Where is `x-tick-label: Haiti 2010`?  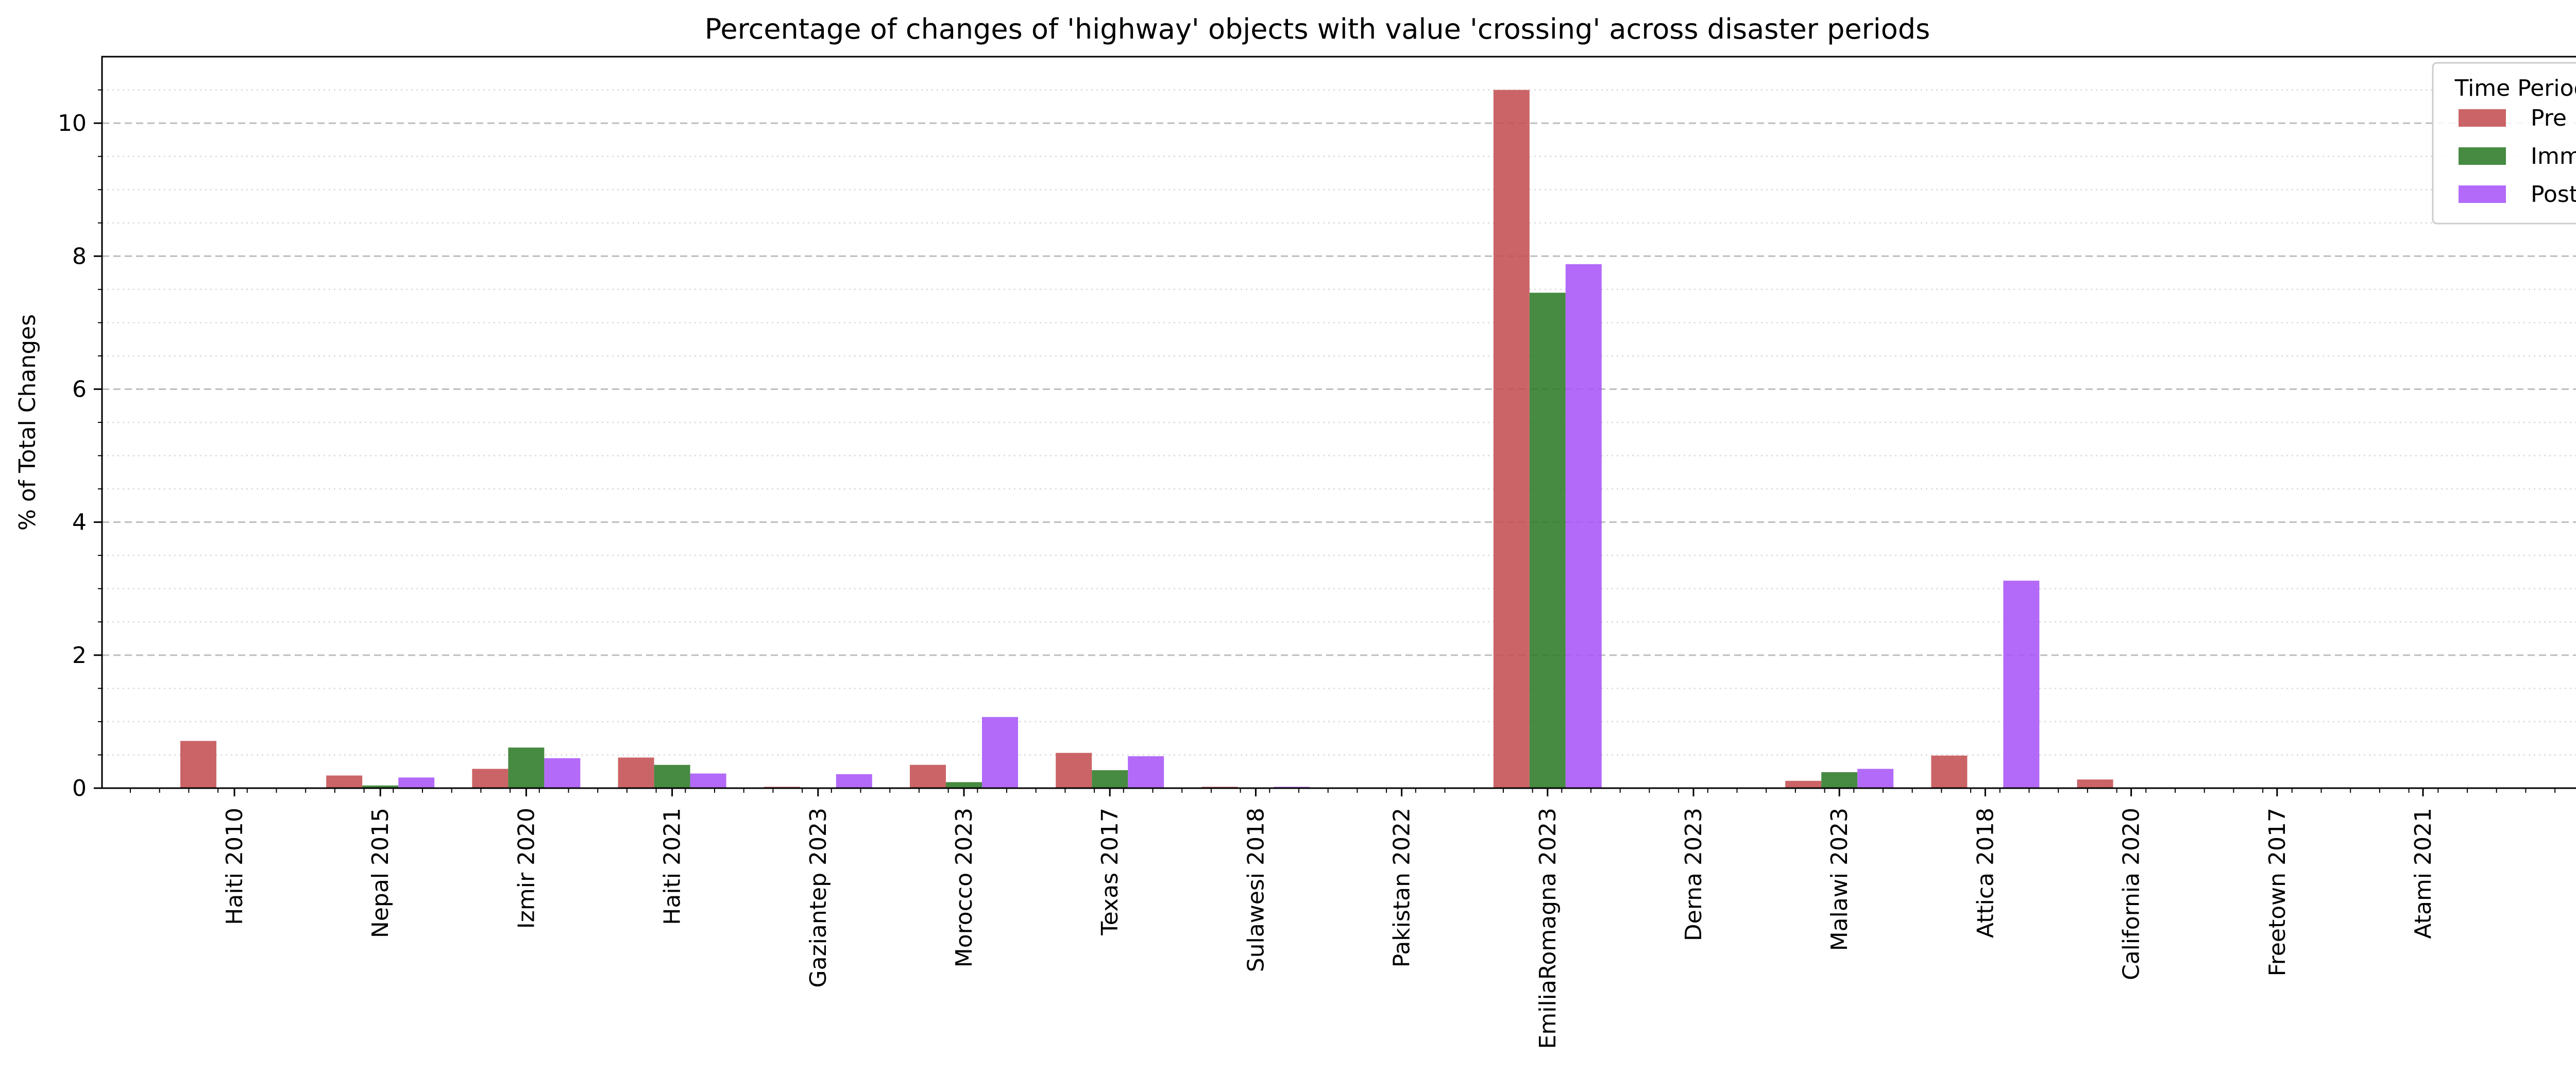 x-tick-label: Haiti 2010 is located at coordinates (235, 867).